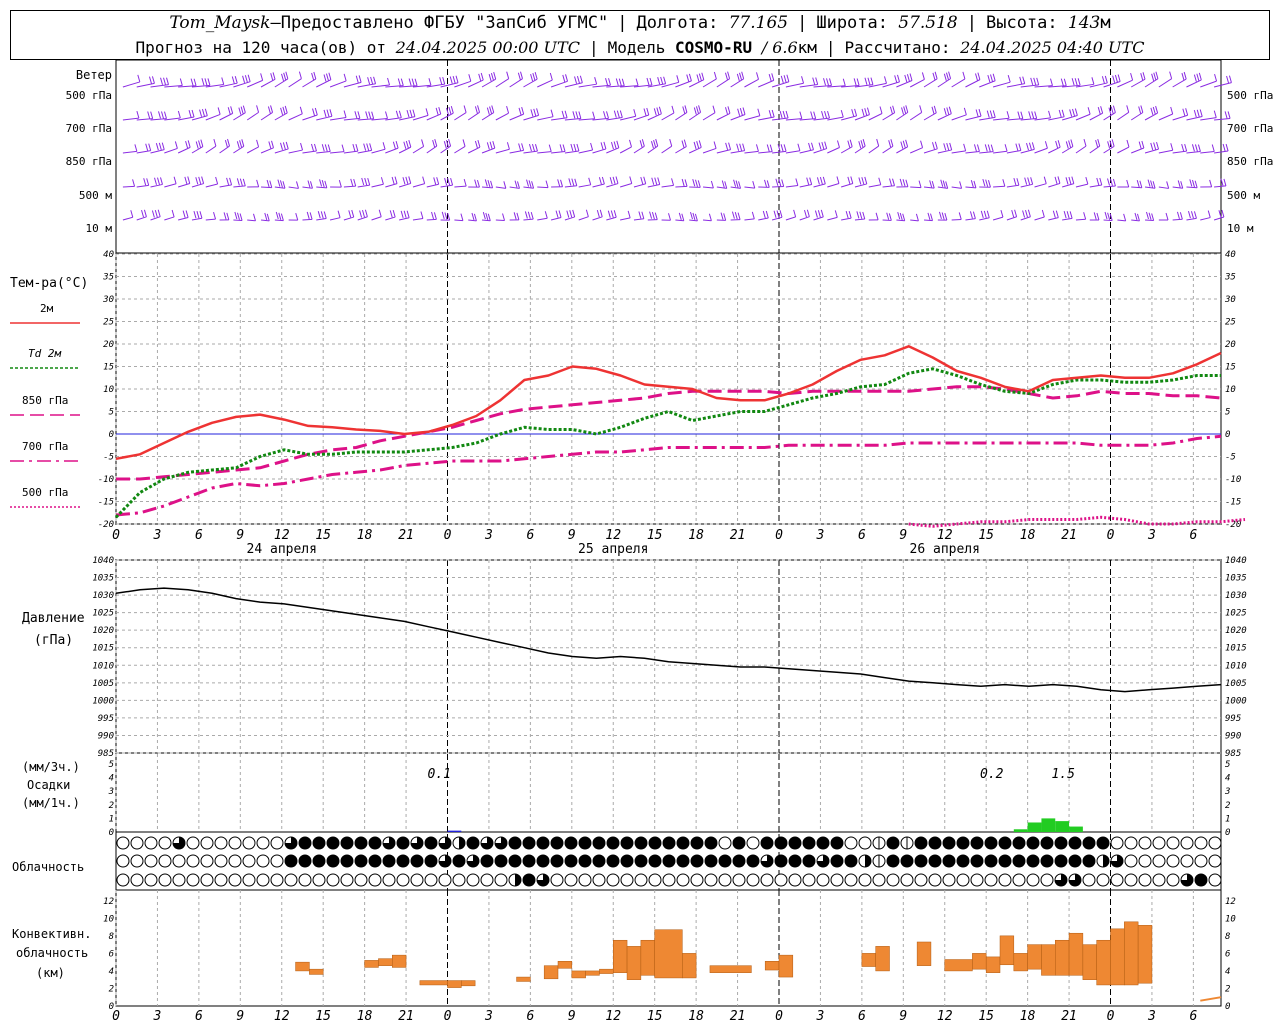  What do you see at coordinates (530, 535) in the screenshot?
I see `hour-label-top: 6` at bounding box center [530, 535].